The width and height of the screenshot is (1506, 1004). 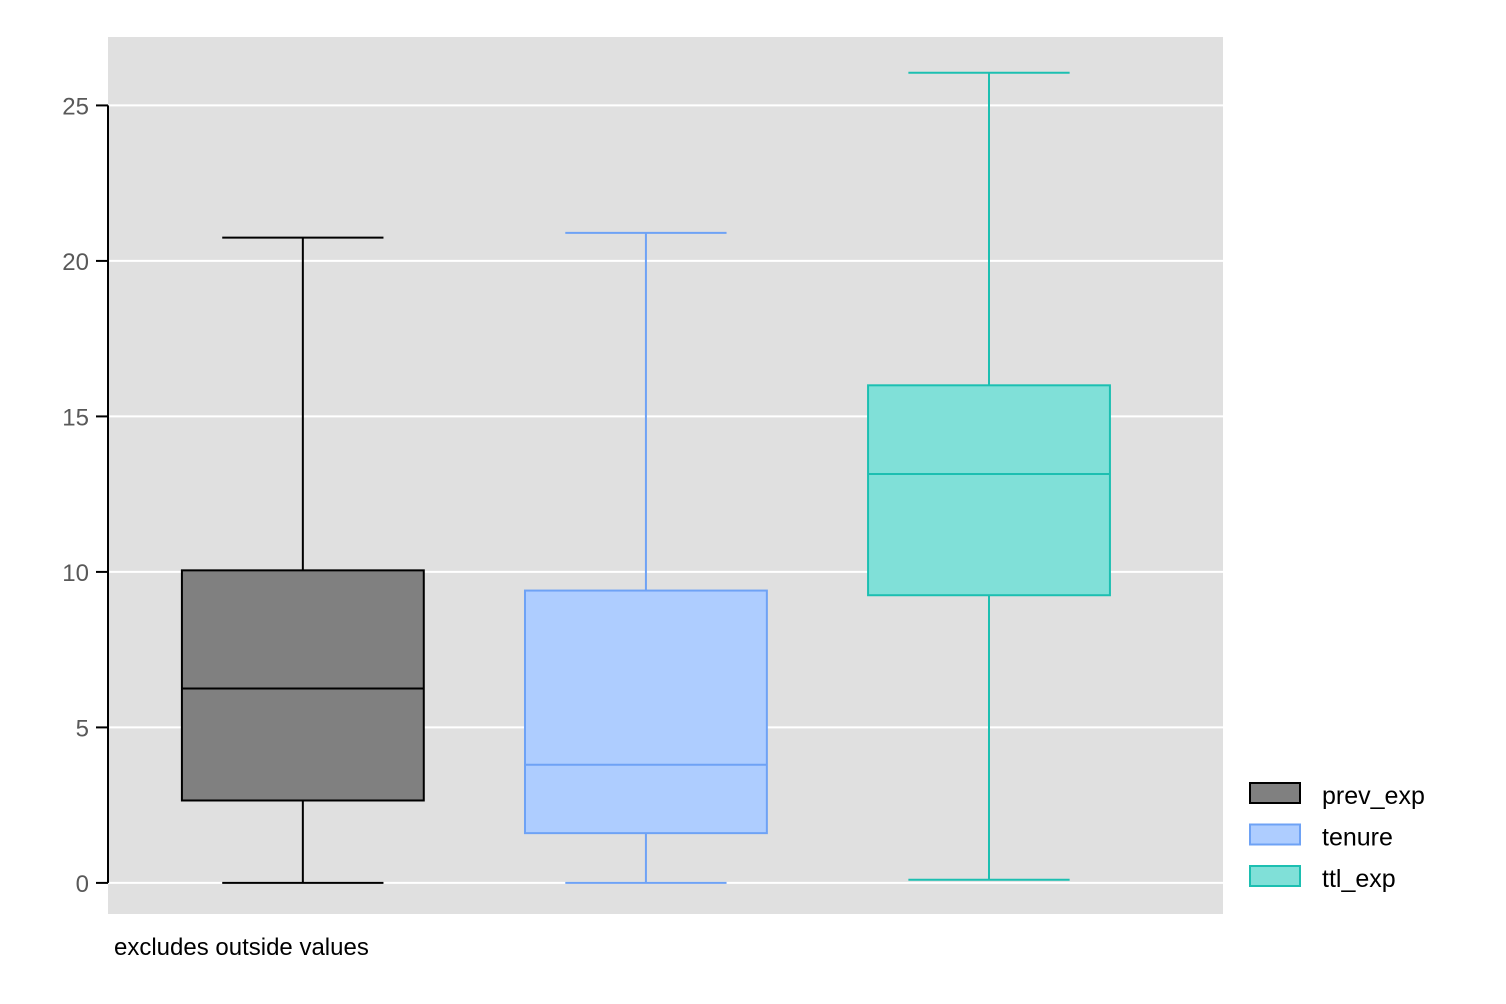 What do you see at coordinates (1275, 876) in the screenshot?
I see `legend-swatch-ttl_exp` at bounding box center [1275, 876].